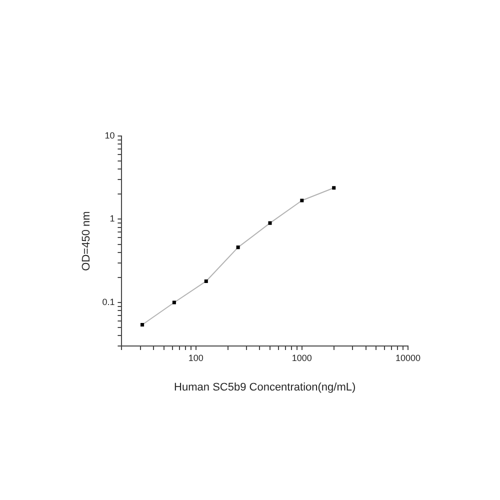  Describe the element at coordinates (109, 135) in the screenshot. I see `y-tick-label: 10` at that location.